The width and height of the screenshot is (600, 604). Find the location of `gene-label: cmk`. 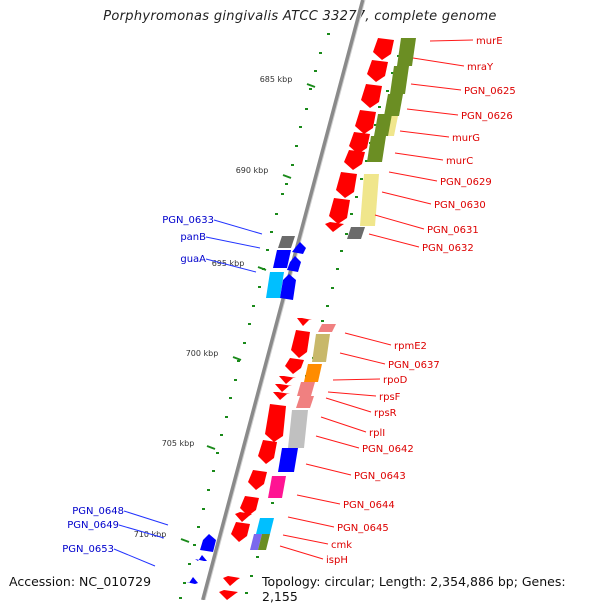

gene-label: cmk is located at coordinates (341, 545).